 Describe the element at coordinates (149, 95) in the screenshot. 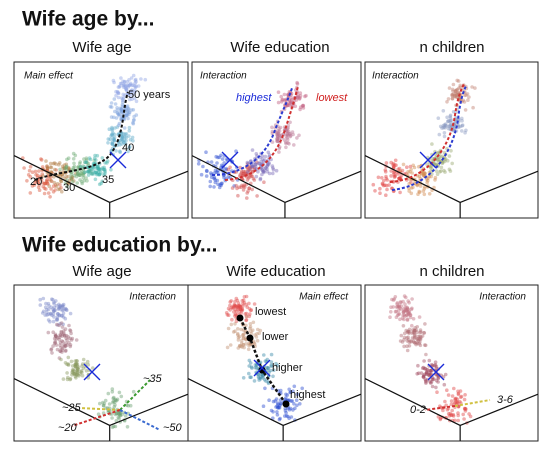

I see `annotation: 50 years` at that location.